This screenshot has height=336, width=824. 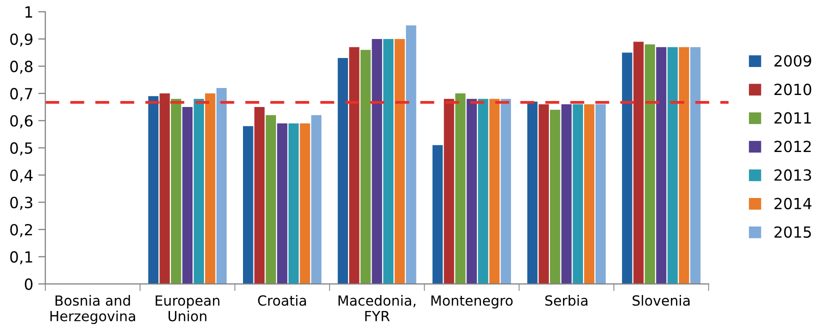 I want to click on y-tick-label: 0,6, so click(x=21, y=121).